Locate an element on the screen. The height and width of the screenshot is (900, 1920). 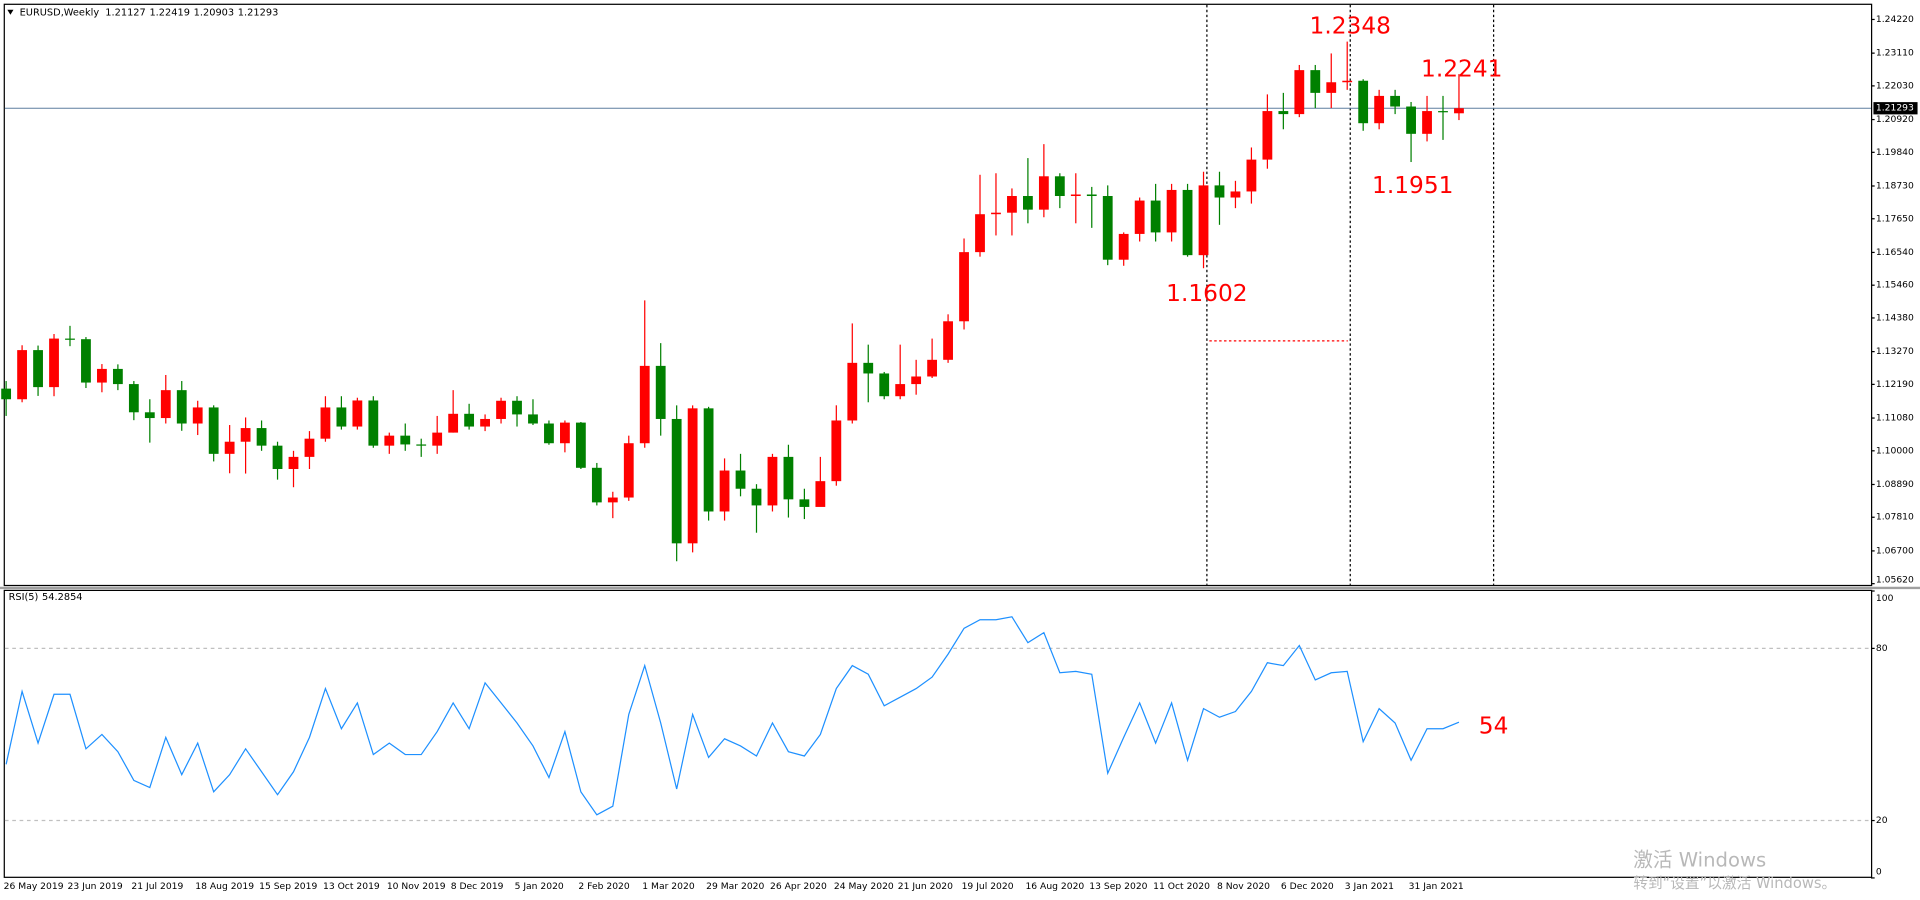
menu-triangle is located at coordinates (10, 12).